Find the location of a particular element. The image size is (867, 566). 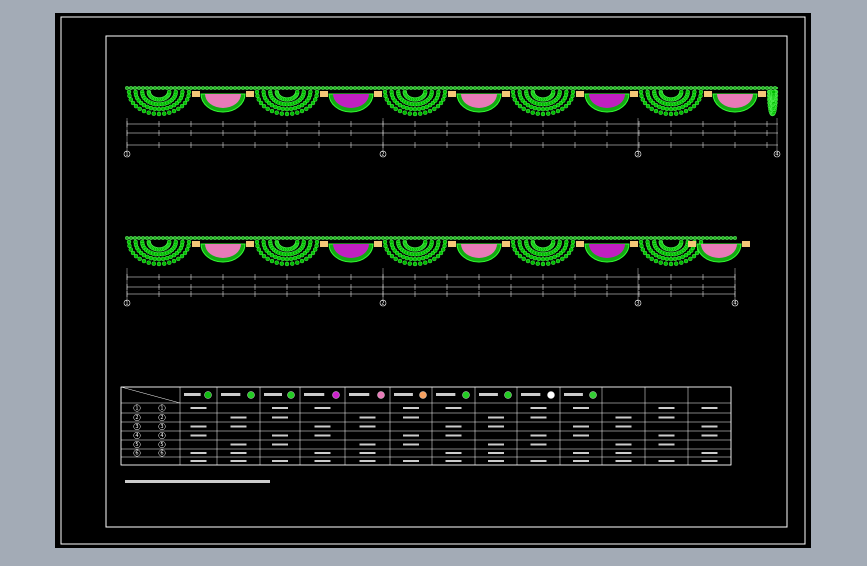

flower-bed-inner is located at coordinates (719, 251).